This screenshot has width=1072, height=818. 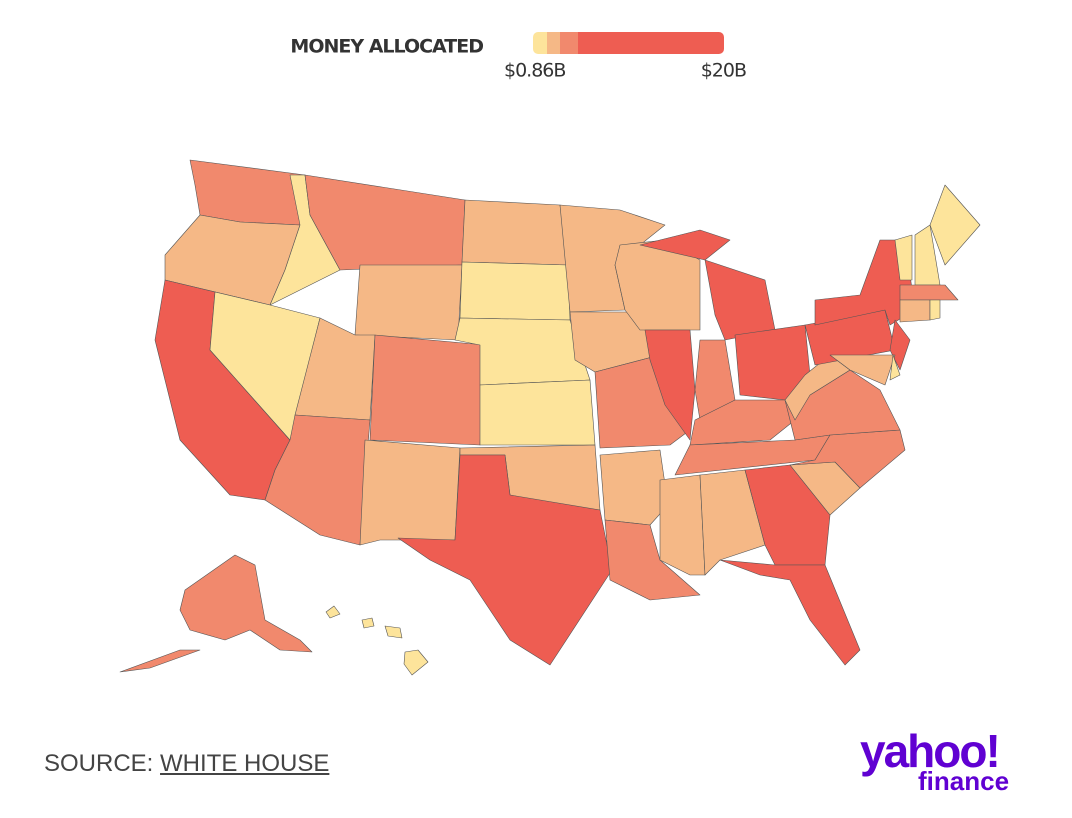 What do you see at coordinates (723, 71) in the screenshot?
I see `legend-label: $20B` at bounding box center [723, 71].